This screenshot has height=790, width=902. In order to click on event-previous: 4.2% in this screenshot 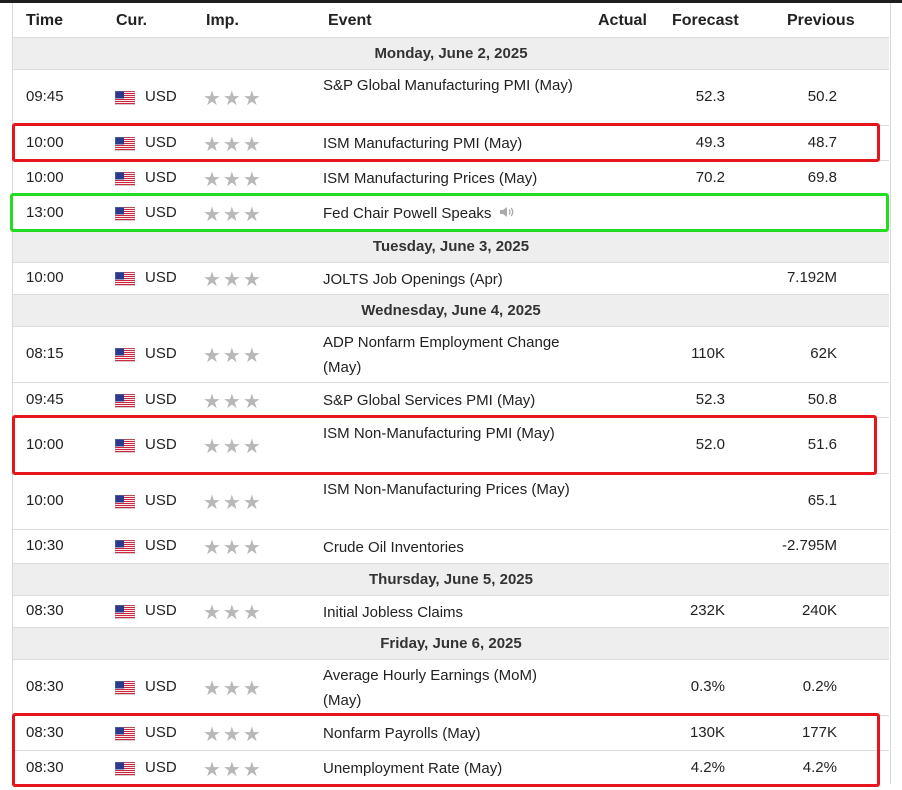, I will do `click(819, 767)`.